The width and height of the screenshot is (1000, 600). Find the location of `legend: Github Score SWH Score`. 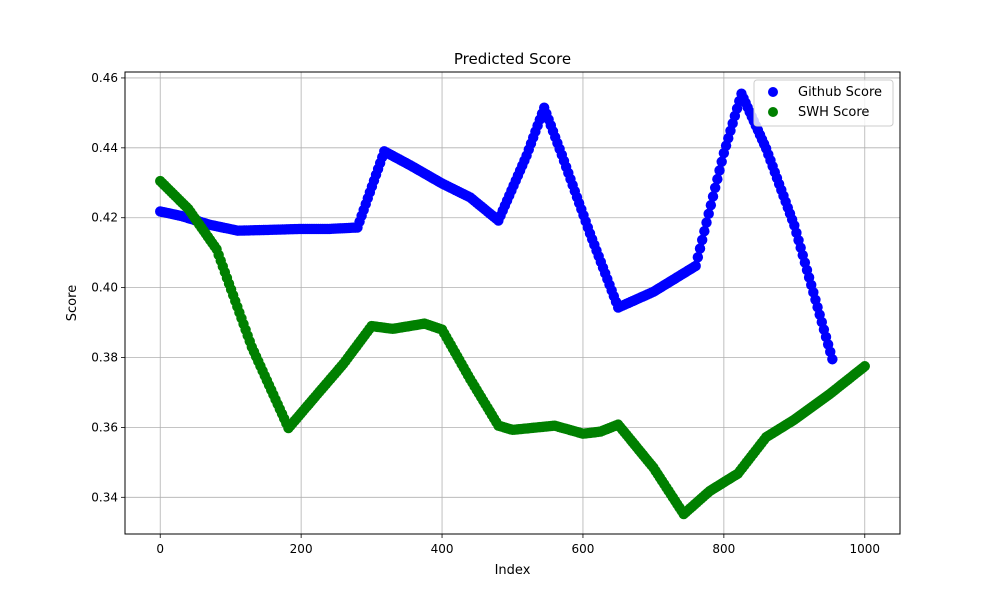

legend: Github Score SWH Score is located at coordinates (823, 103).